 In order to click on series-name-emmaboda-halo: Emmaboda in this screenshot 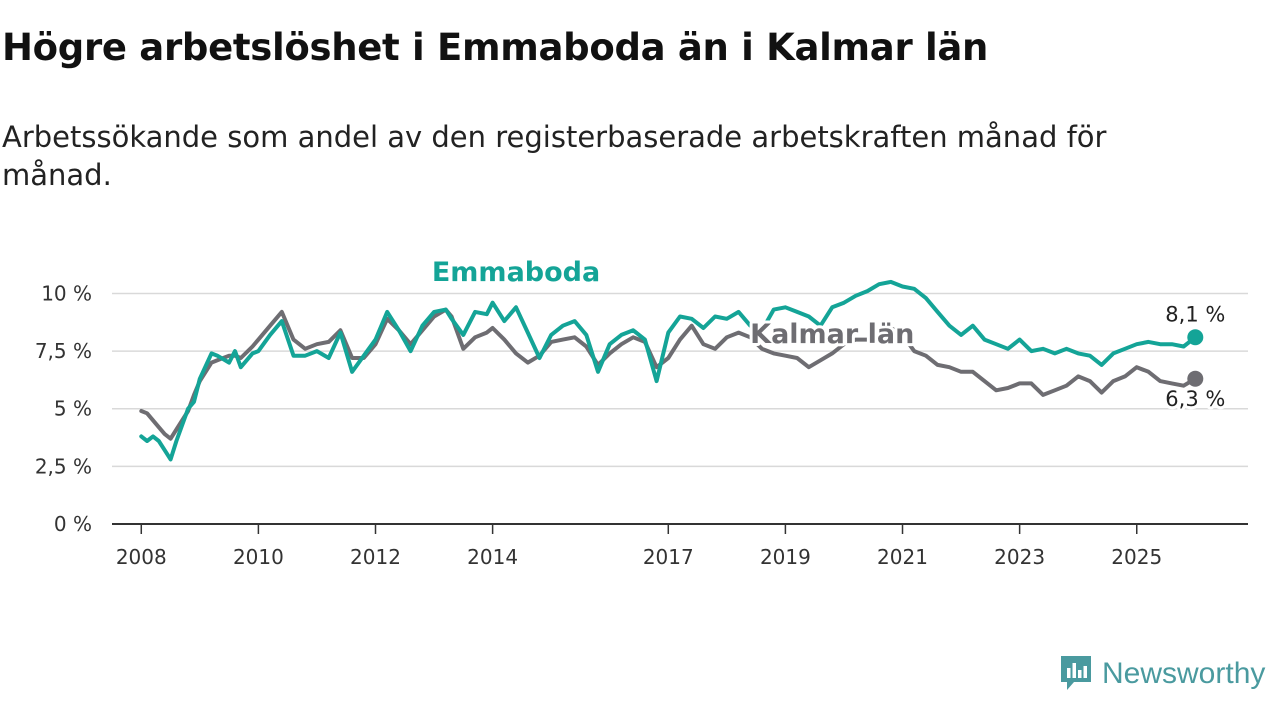, I will do `click(516, 272)`.